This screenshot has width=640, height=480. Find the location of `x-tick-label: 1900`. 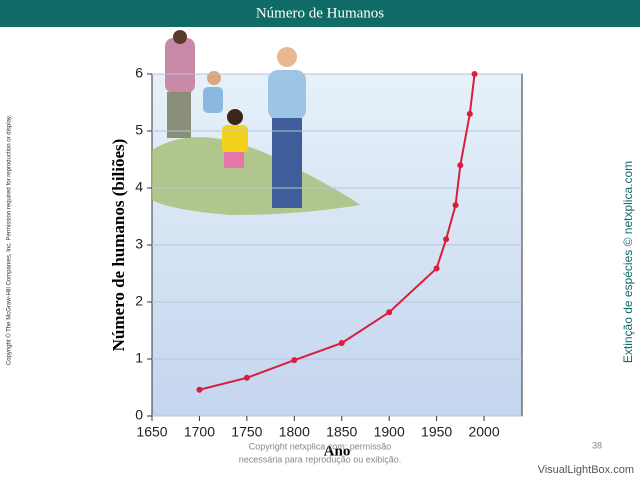

x-tick-label: 1900 is located at coordinates (389, 432).